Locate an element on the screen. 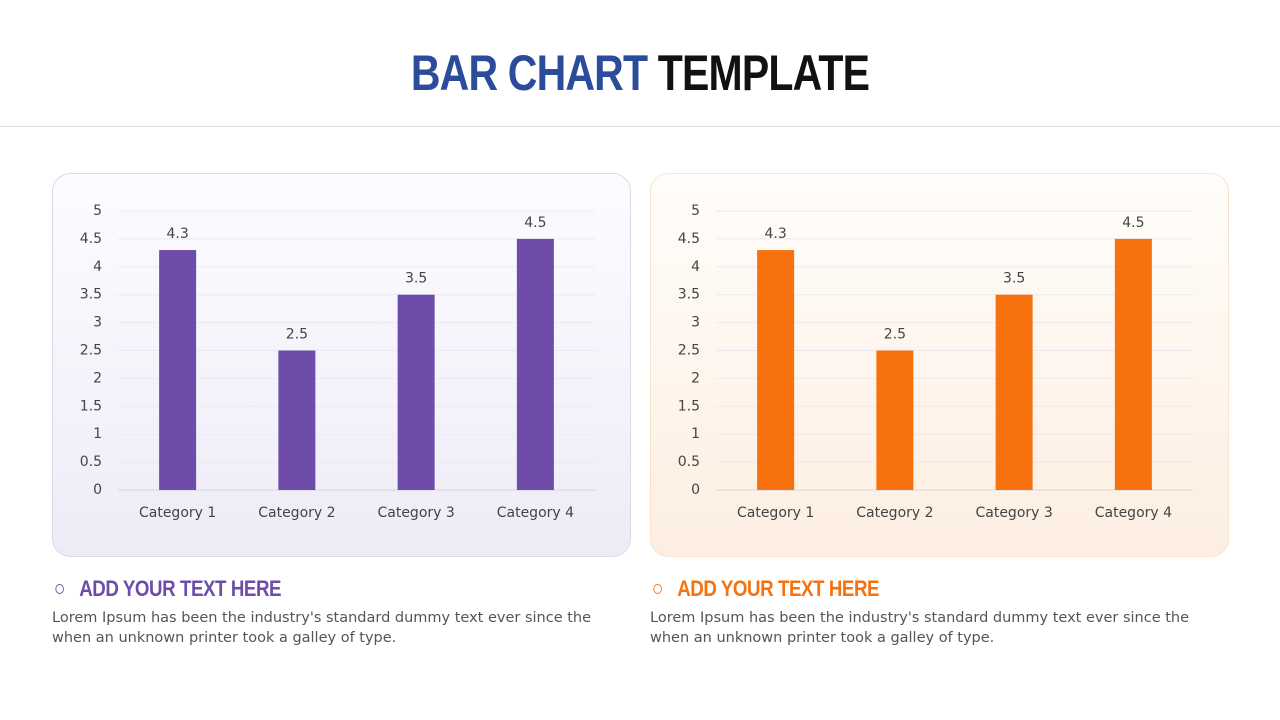 Image resolution: width=1280 pixels, height=720 pixels. title-part: TEMPLATE is located at coordinates (763, 73).